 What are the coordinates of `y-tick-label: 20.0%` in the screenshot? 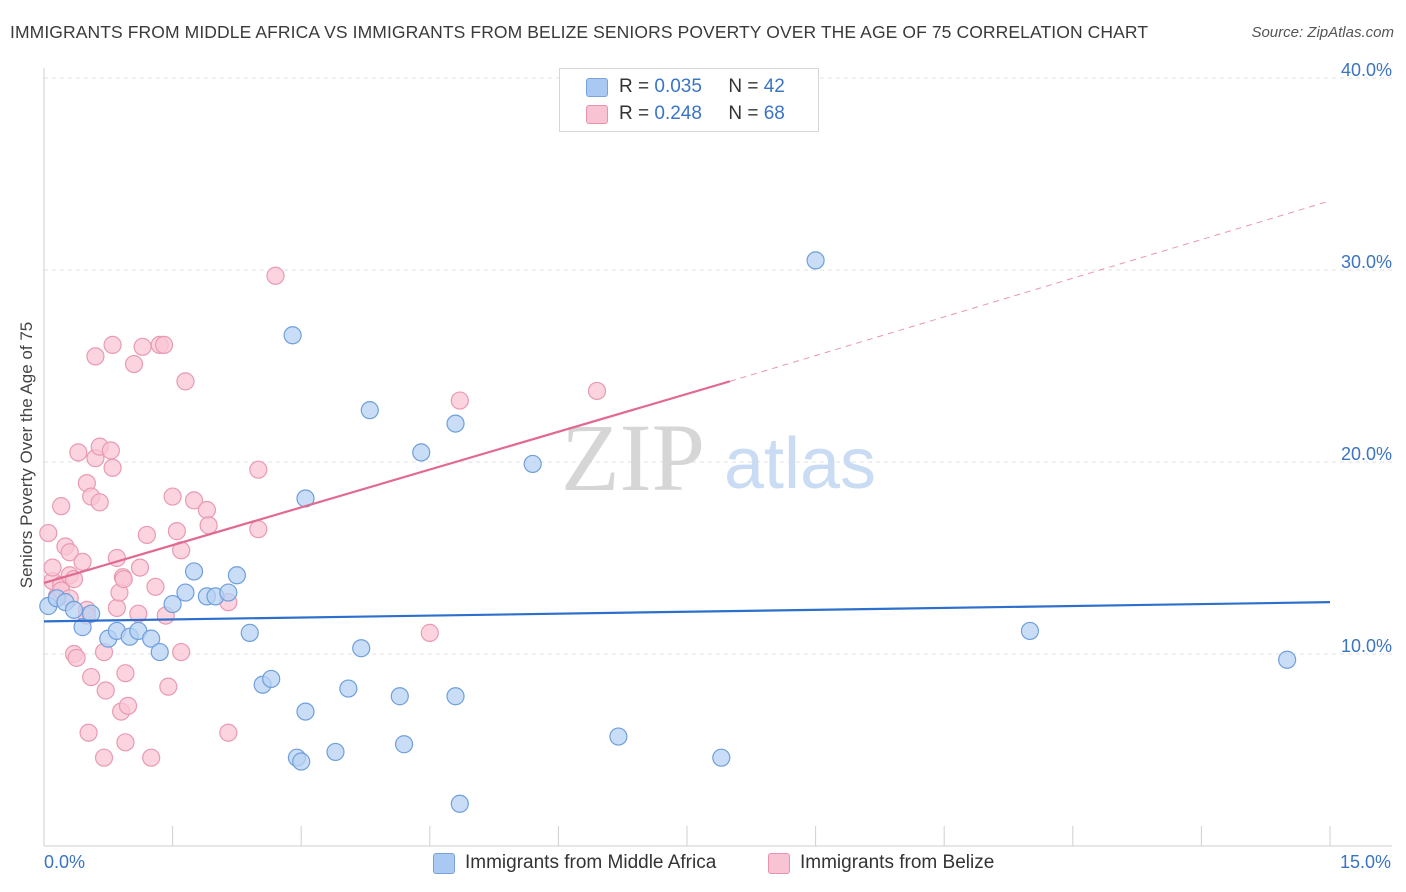 It's located at (1366, 454).